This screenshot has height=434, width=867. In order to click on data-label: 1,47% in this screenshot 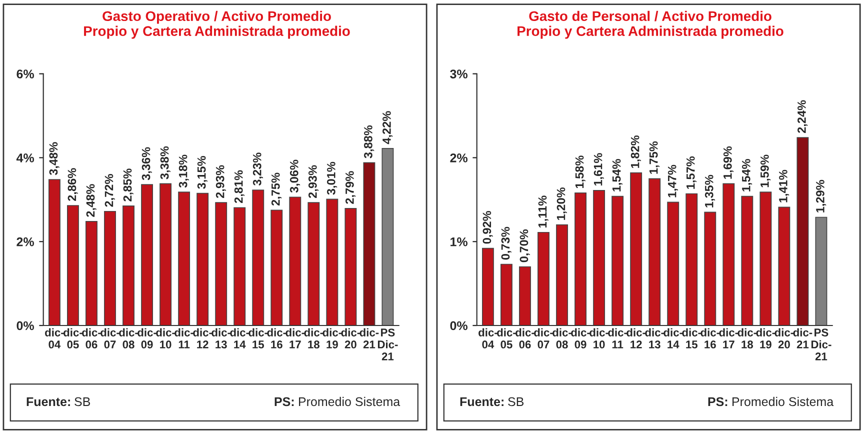, I will do `click(673, 181)`.